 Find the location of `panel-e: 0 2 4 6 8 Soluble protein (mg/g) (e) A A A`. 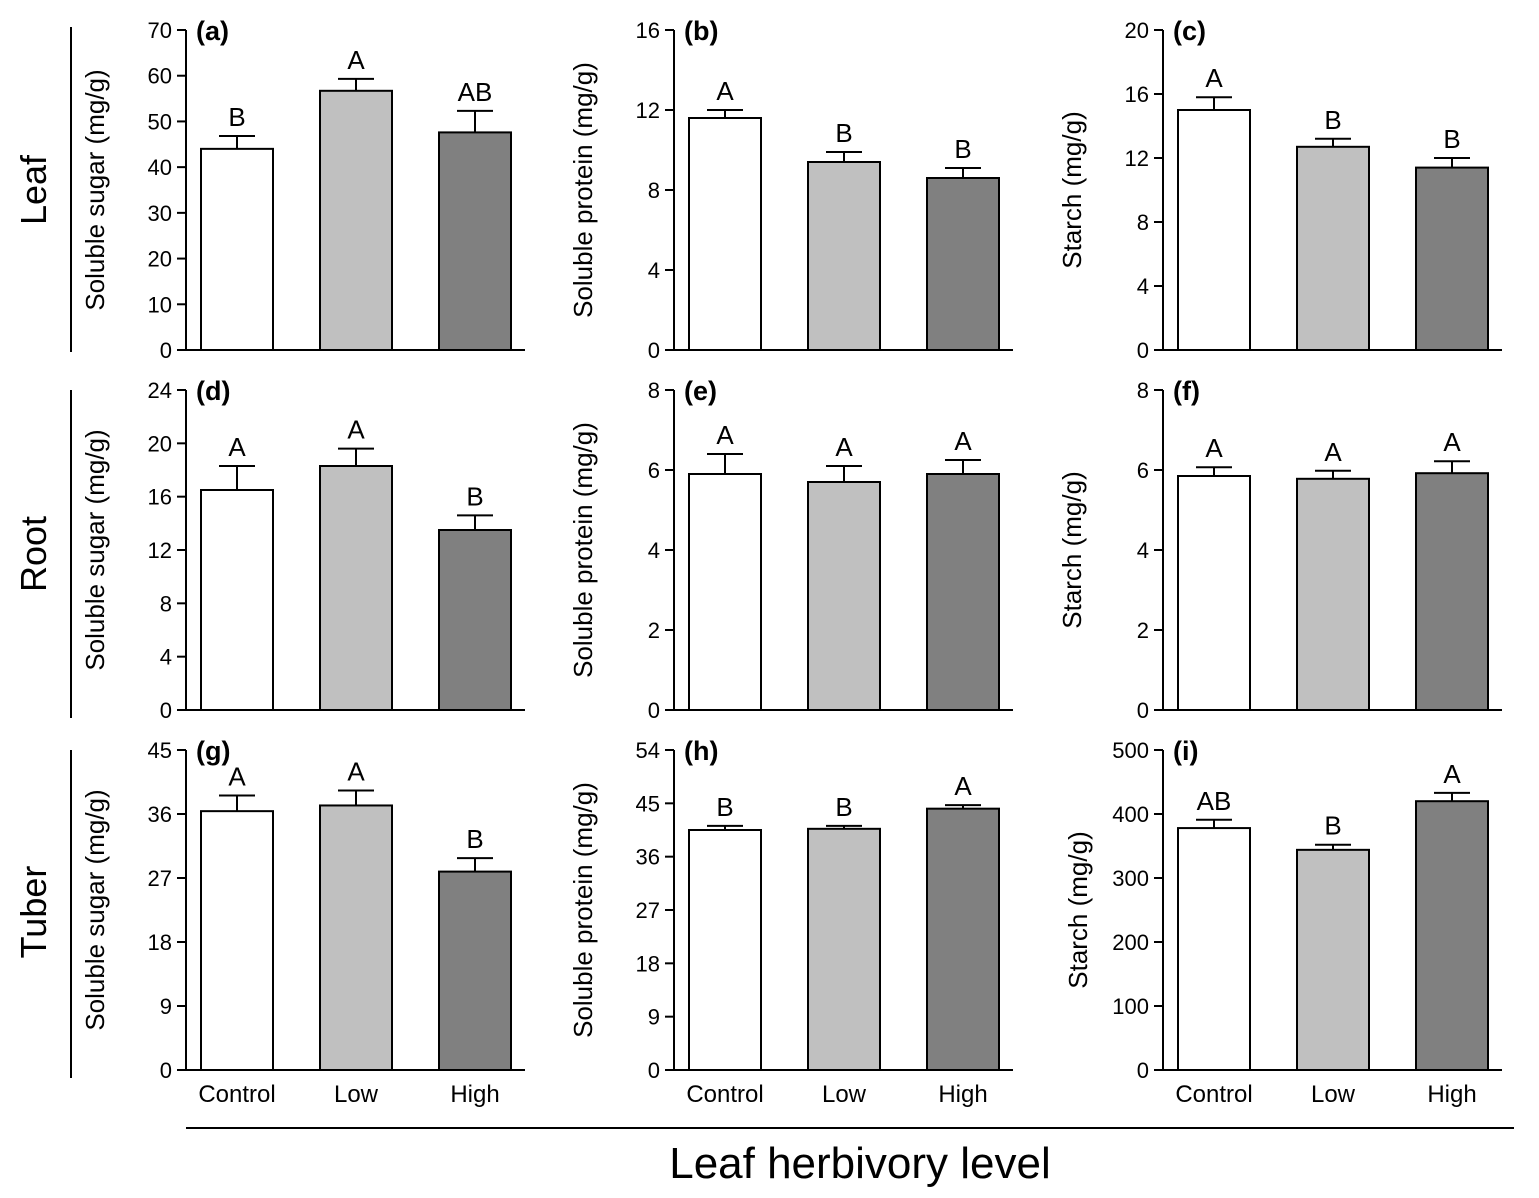

panel-e: 0 2 4 6 8 Soluble protein (mg/g) (e) A A A is located at coordinates (790, 549).